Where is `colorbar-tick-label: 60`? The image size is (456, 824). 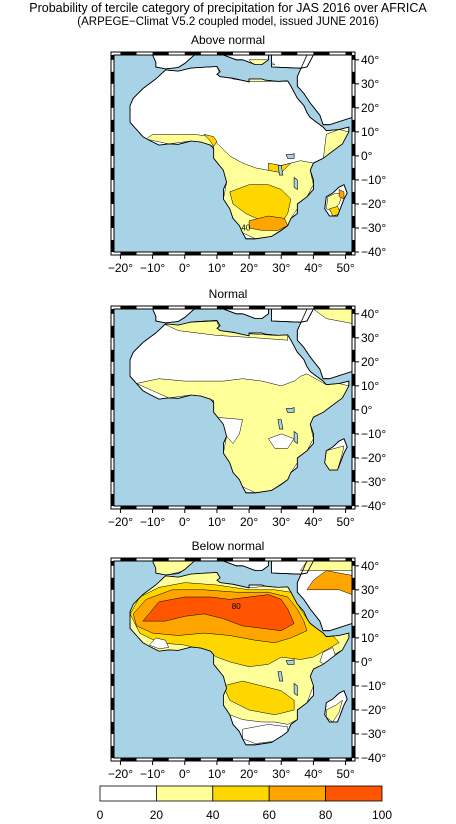 colorbar-tick-label: 60 is located at coordinates (270, 815).